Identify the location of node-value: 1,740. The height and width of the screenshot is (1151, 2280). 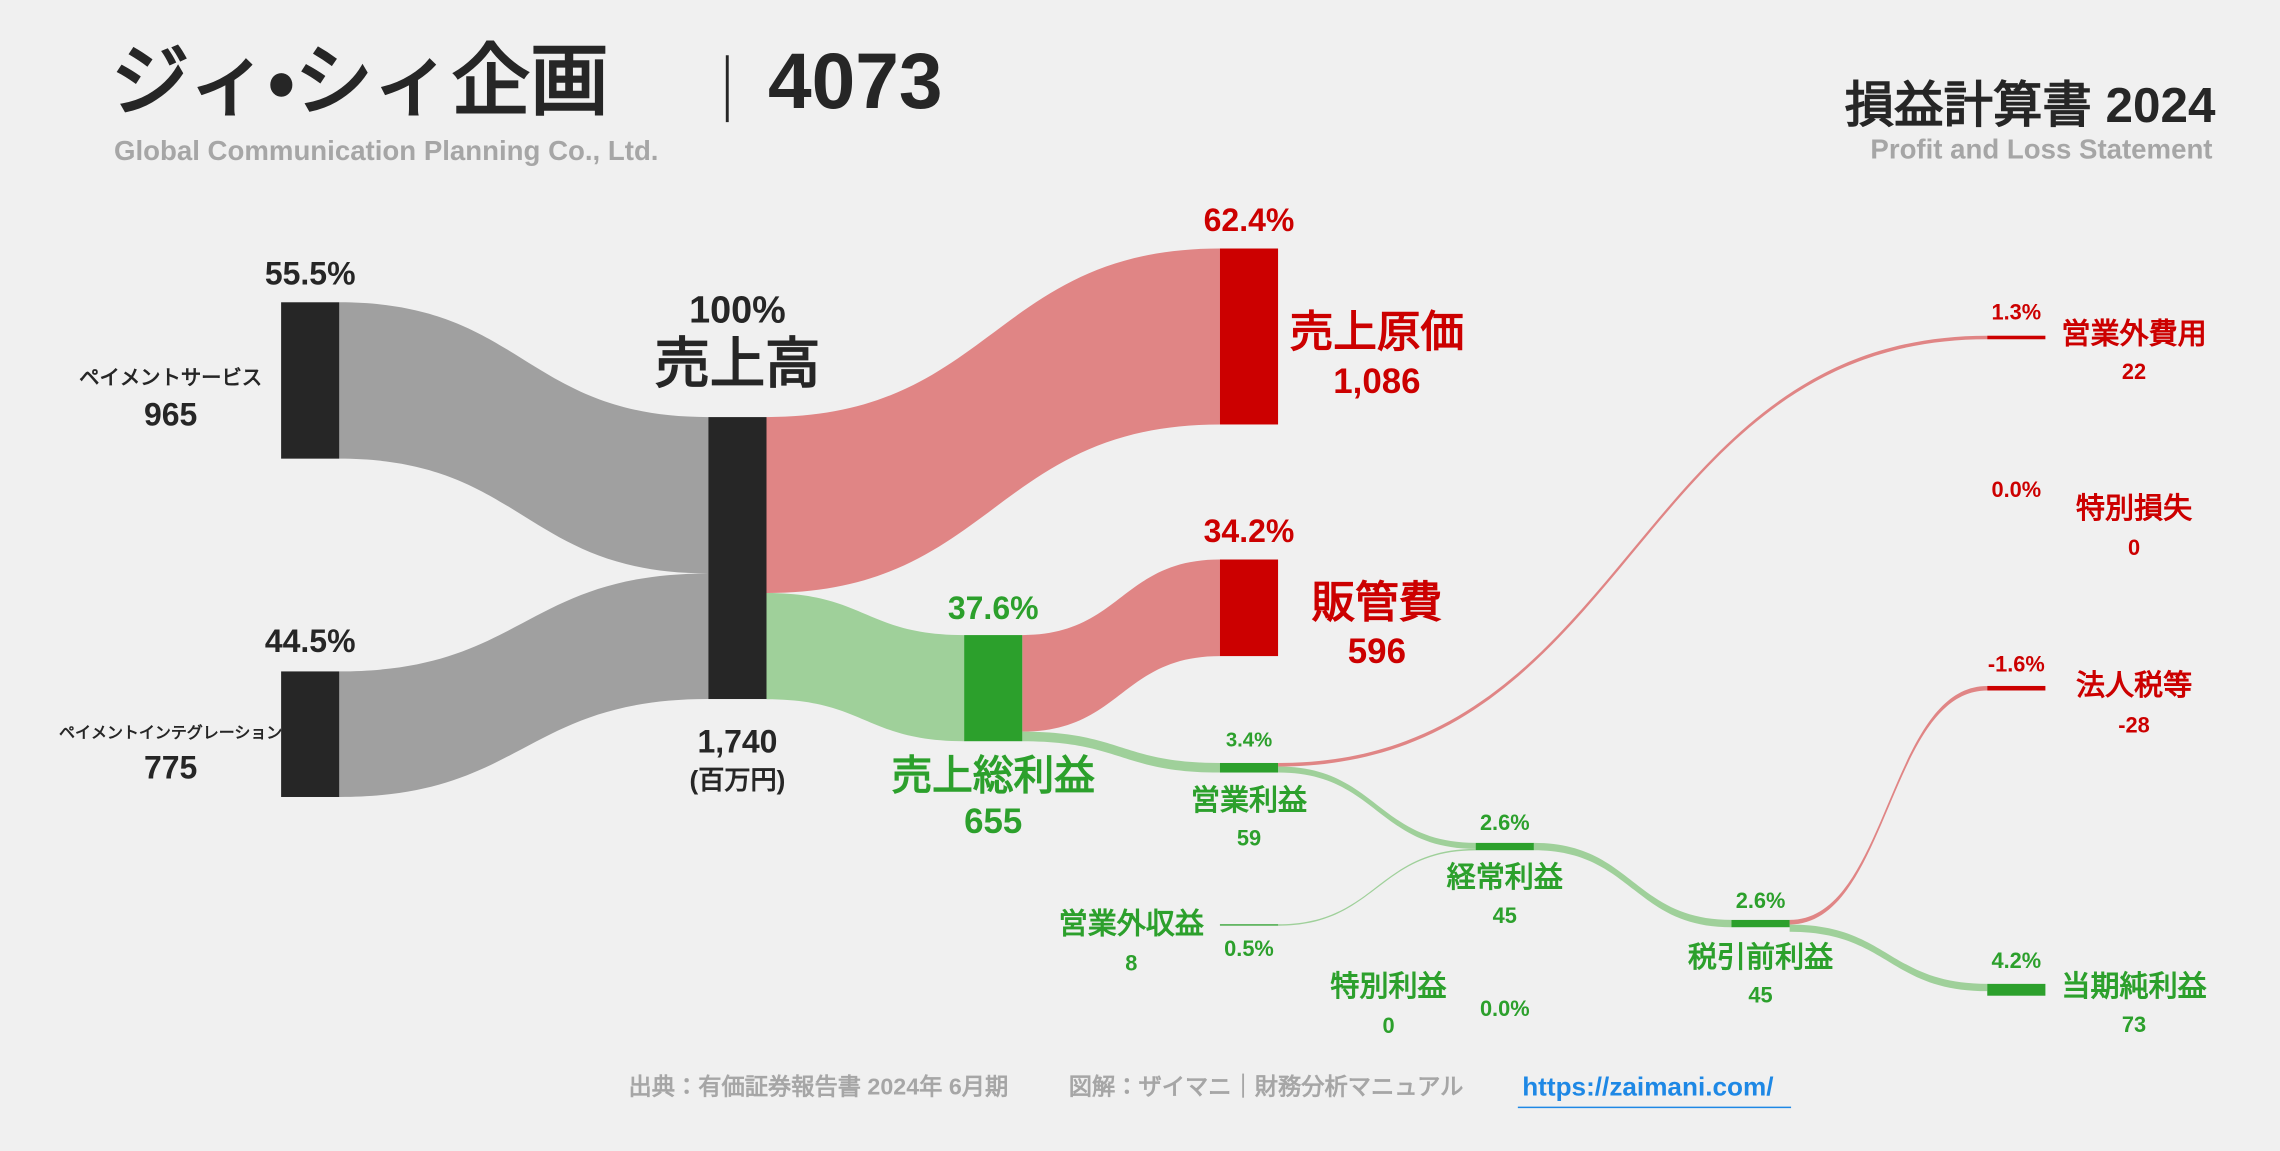
(737, 742).